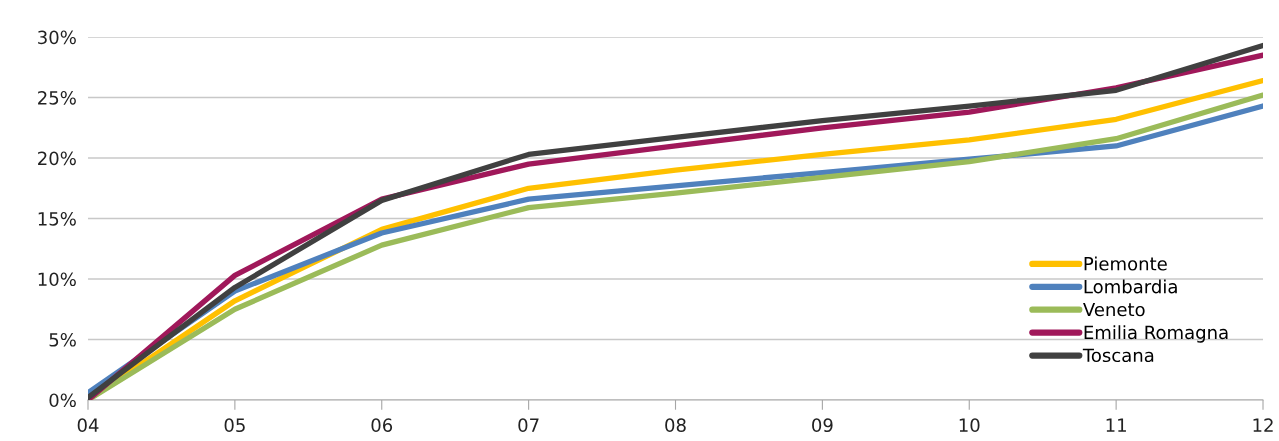  What do you see at coordinates (1156, 334) in the screenshot?
I see `legend-label: Emilia Romagna` at bounding box center [1156, 334].